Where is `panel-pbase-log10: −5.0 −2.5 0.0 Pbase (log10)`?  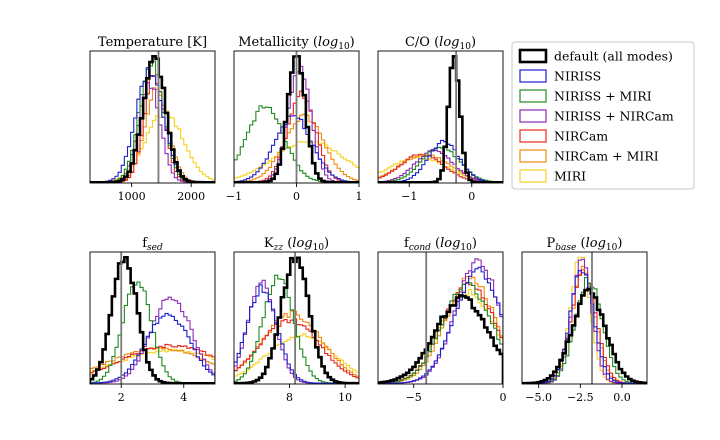
panel-pbase-log10: −5.0 −2.5 0.0 Pbase (log10) is located at coordinates (584, 320).